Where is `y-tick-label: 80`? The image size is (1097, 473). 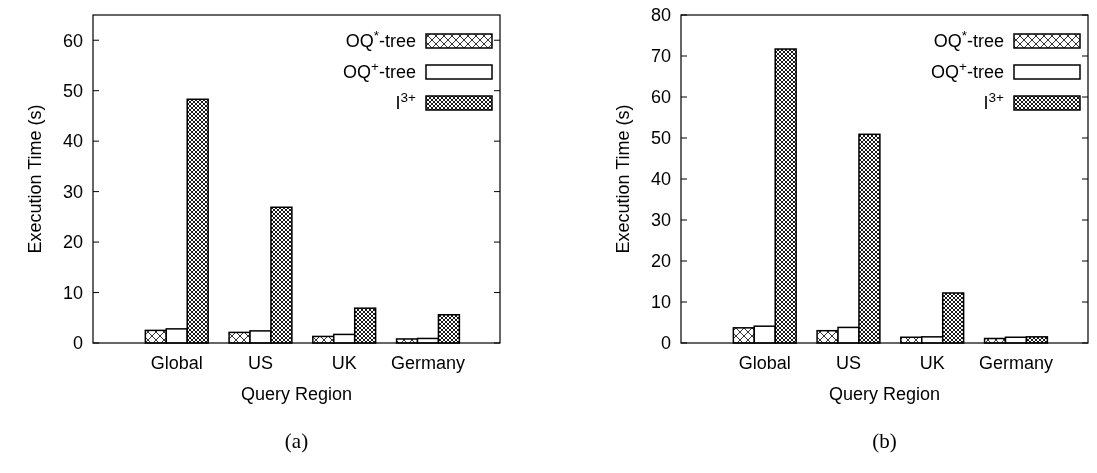
y-tick-label: 80 is located at coordinates (660, 15).